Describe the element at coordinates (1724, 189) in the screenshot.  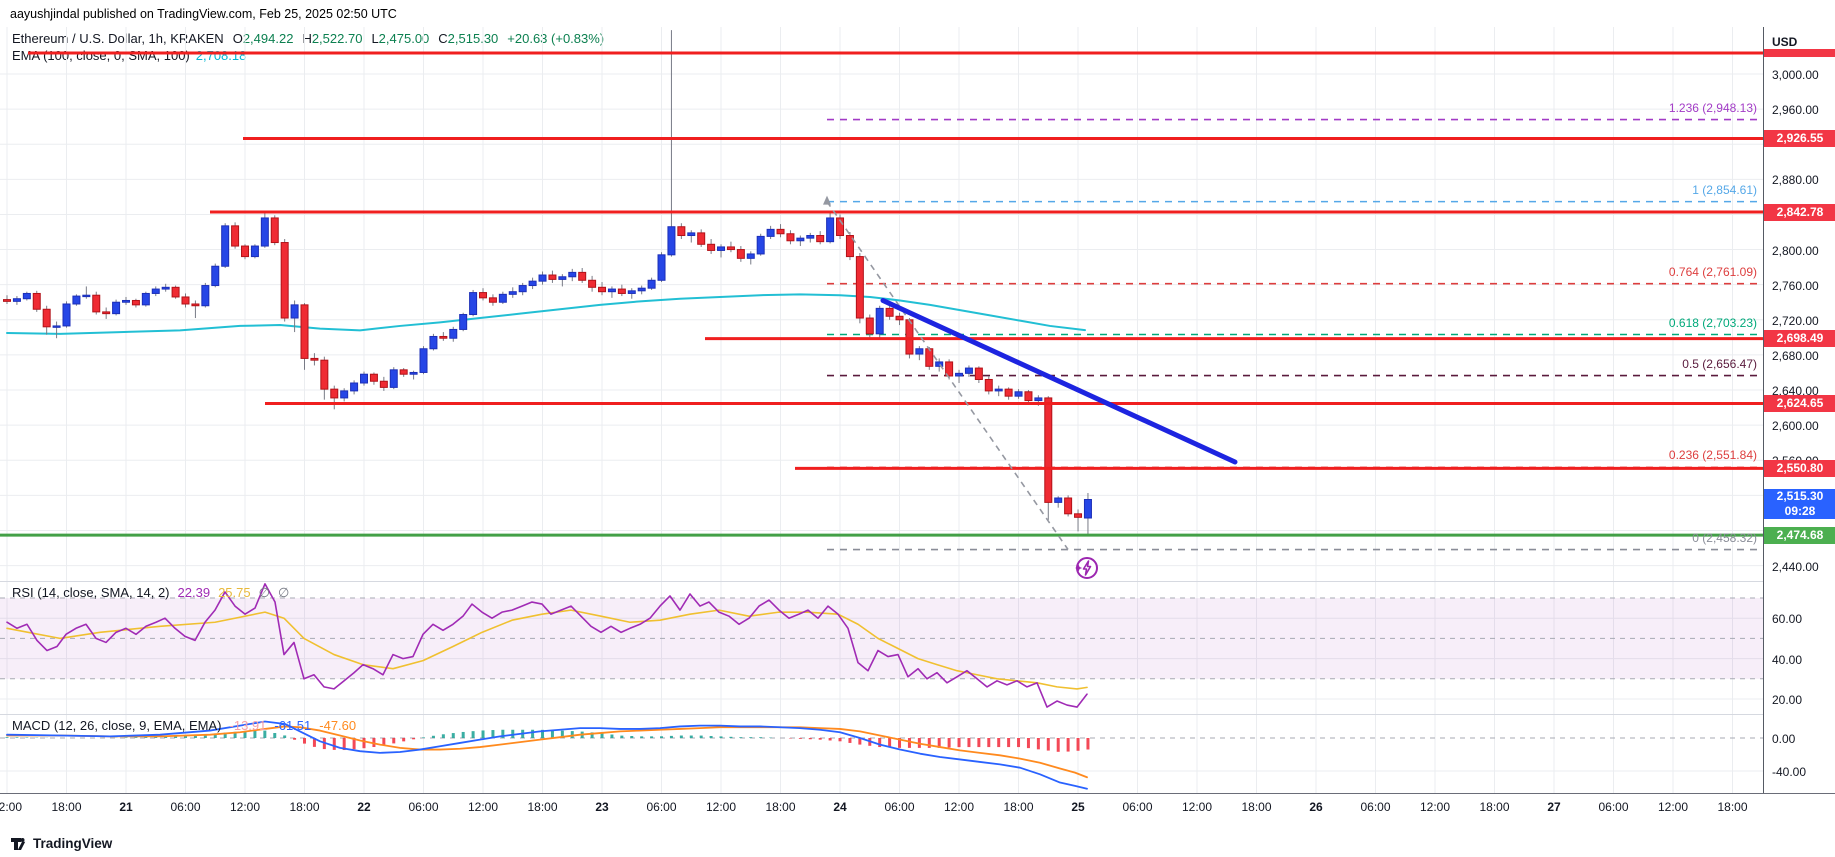
I see `fib-level-label: 1 (2,854.61)` at that location.